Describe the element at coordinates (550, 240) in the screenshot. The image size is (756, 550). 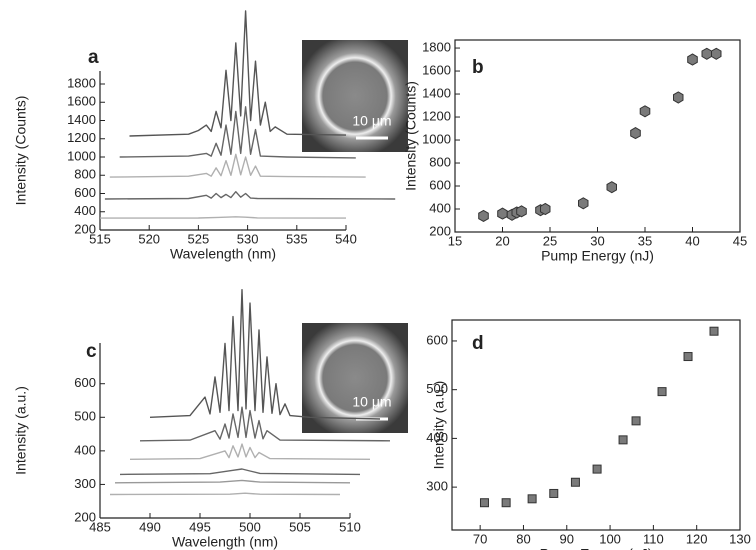
I see `x-tick-label: 25` at that location.